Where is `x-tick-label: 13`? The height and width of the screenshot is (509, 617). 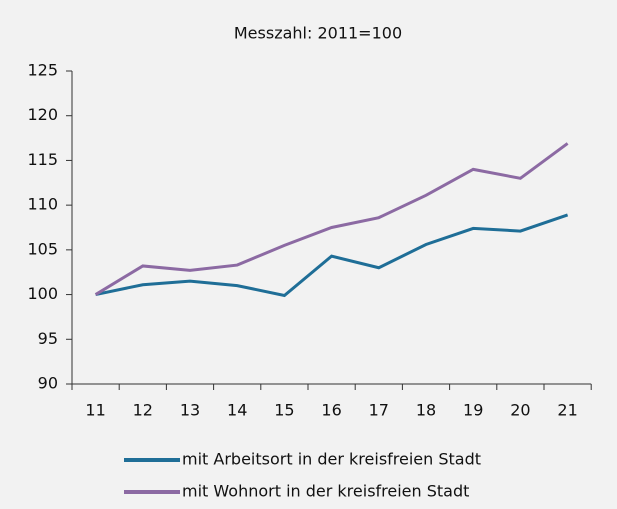 x-tick-label: 13 is located at coordinates (190, 410).